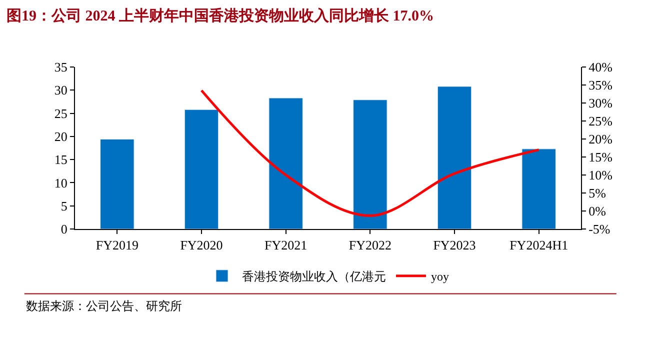 Image resolution: width=651 pixels, height=339 pixels. Describe the element at coordinates (314, 277) in the screenshot. I see `legend-label: 香港投资物业收入（亿港元` at that location.